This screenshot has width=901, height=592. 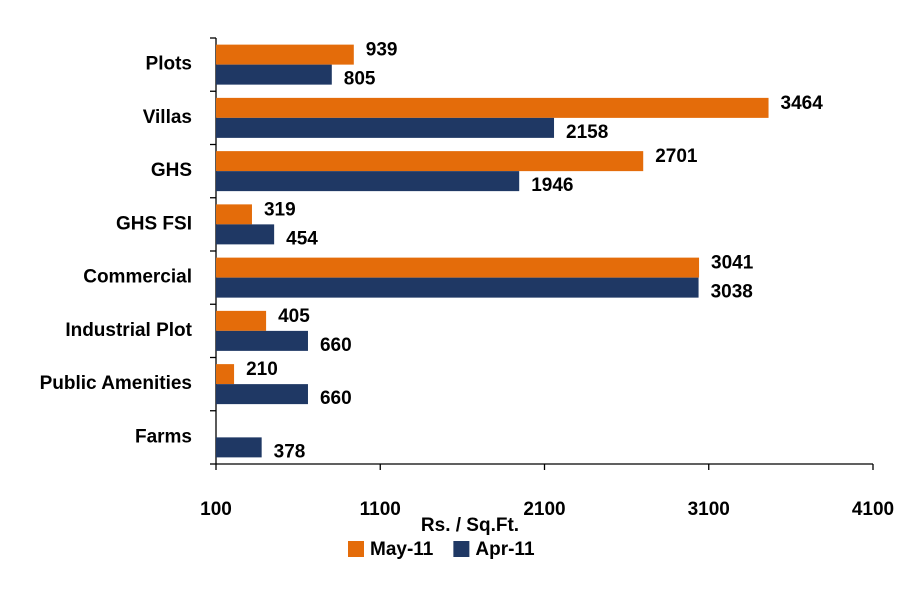 What do you see at coordinates (676, 156) in the screenshot?
I see `value-label: 2701` at bounding box center [676, 156].